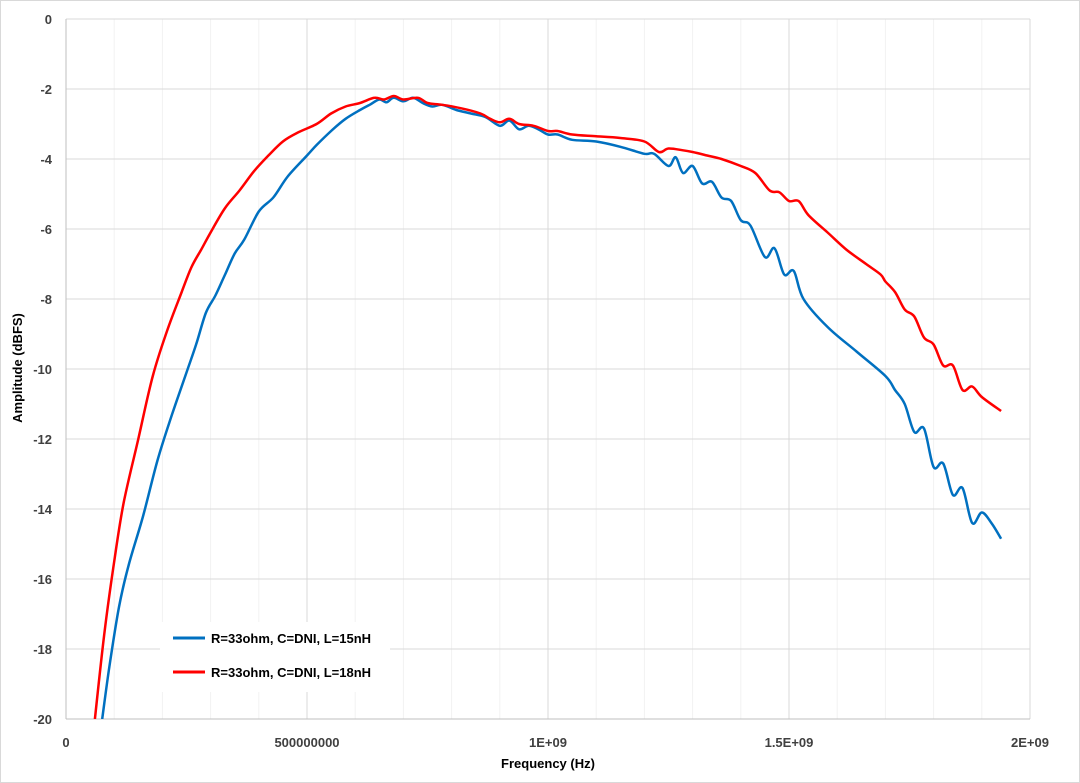 The height and width of the screenshot is (783, 1080). I want to click on x-tick-label: 1E+09, so click(548, 742).